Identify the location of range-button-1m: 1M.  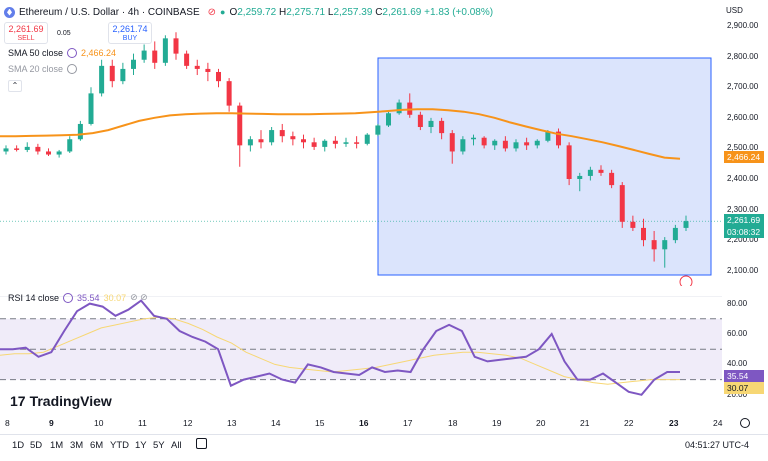
(57, 445).